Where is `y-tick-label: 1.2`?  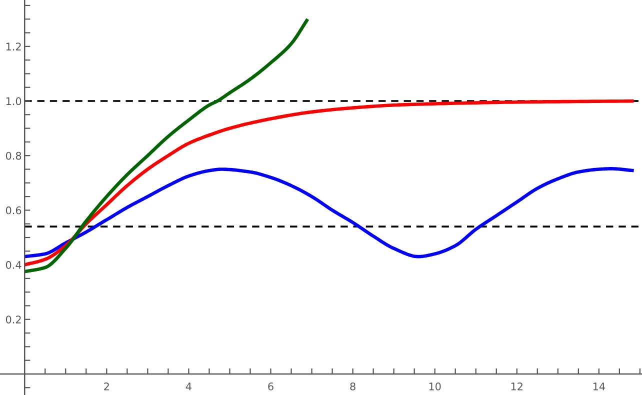 y-tick-label: 1.2 is located at coordinates (13, 46).